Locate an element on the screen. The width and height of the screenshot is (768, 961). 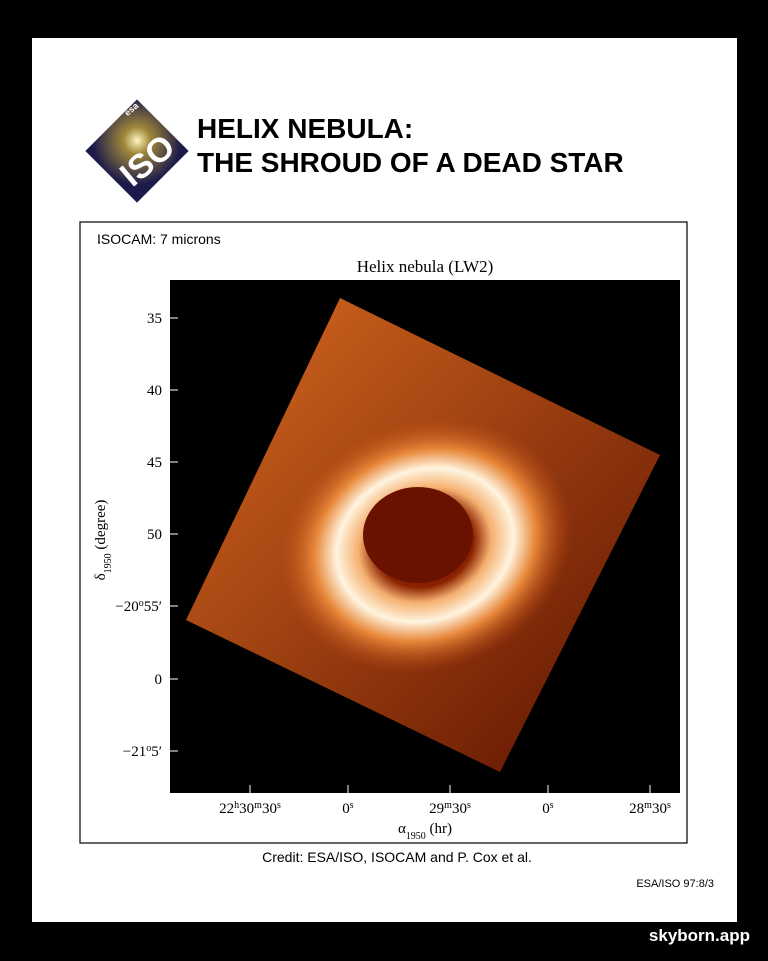
x-tick-label-part: h is located at coordinates (236, 805).